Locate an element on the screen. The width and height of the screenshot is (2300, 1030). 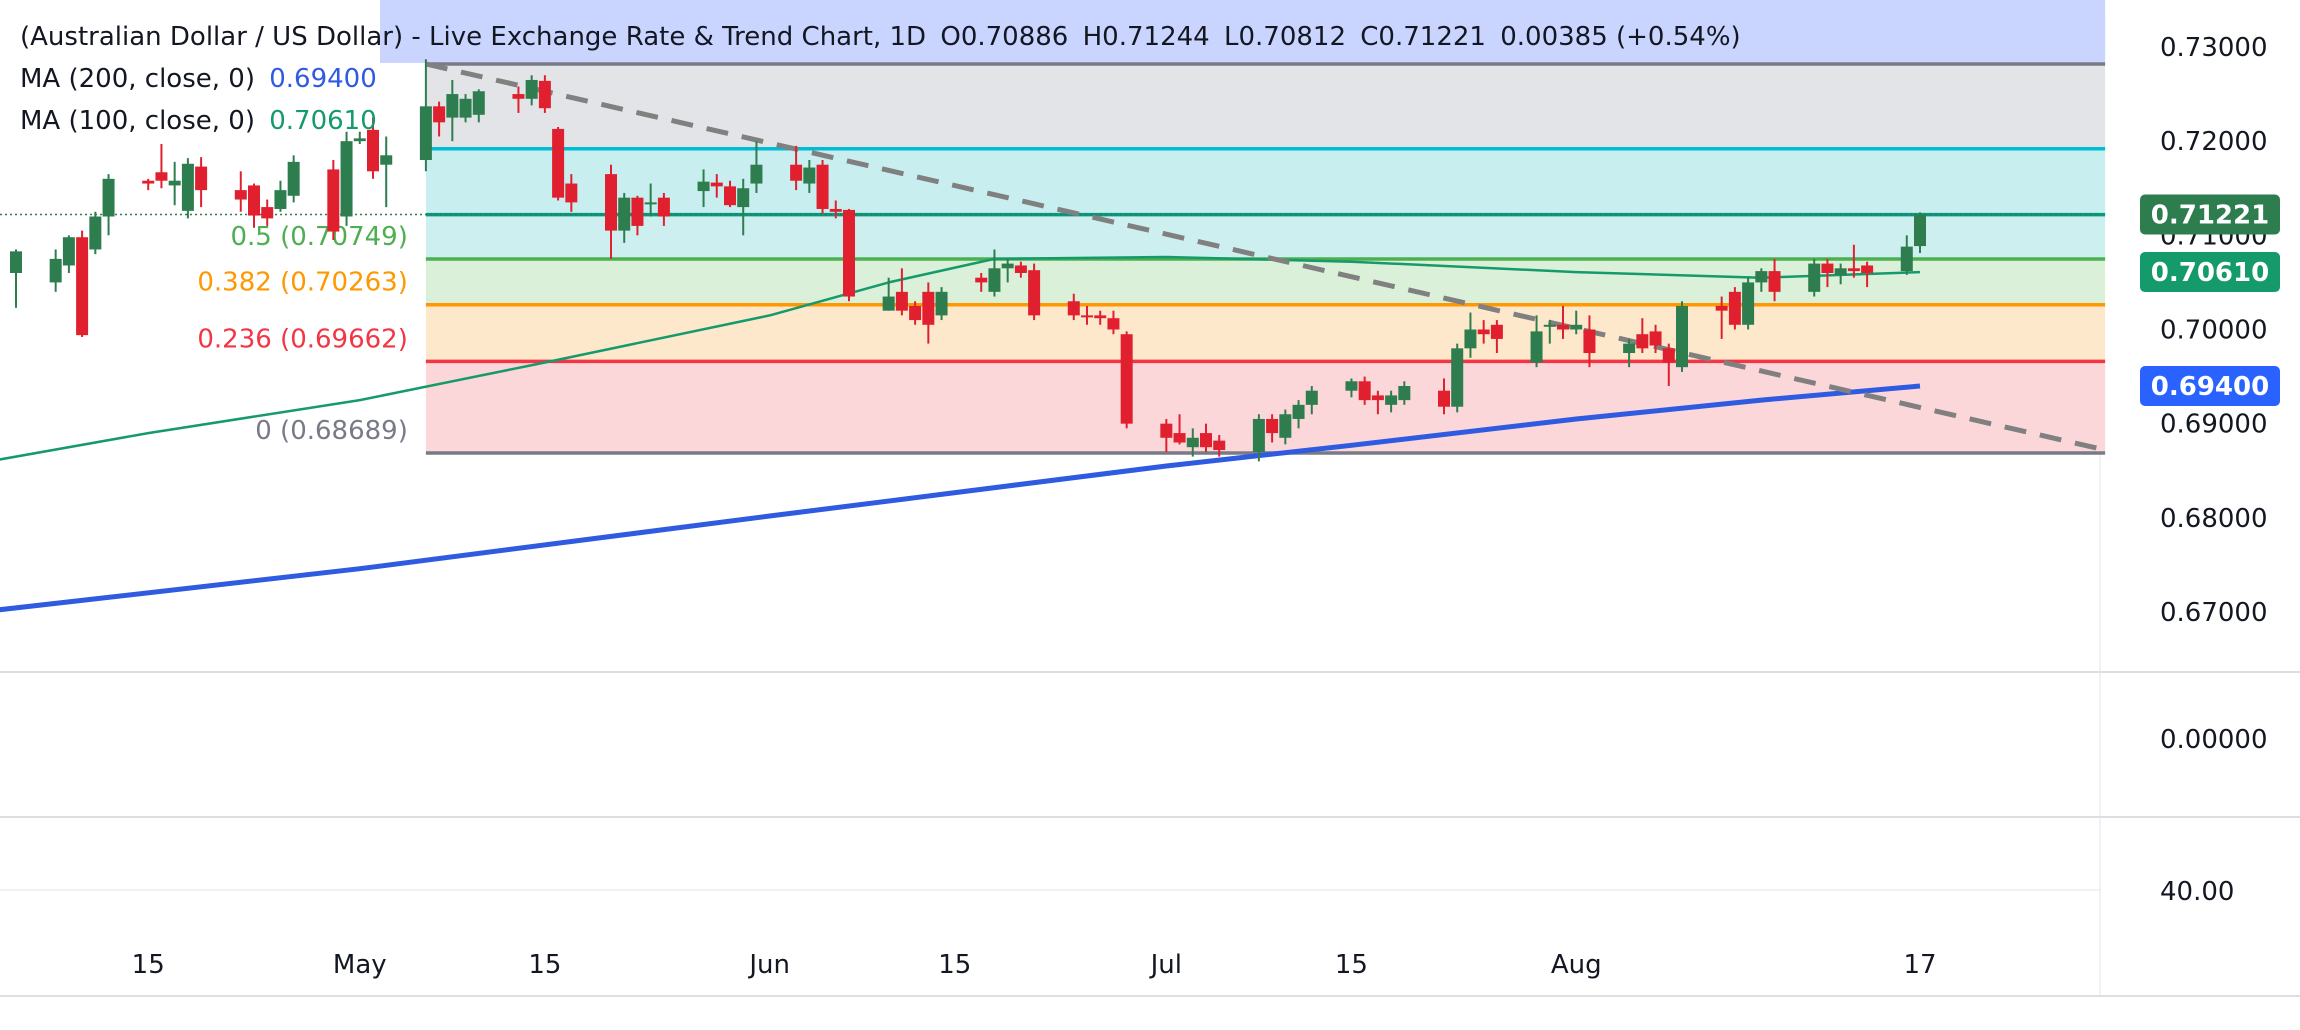
change-value: 0.00385 (+0.54%) is located at coordinates (1620, 37).